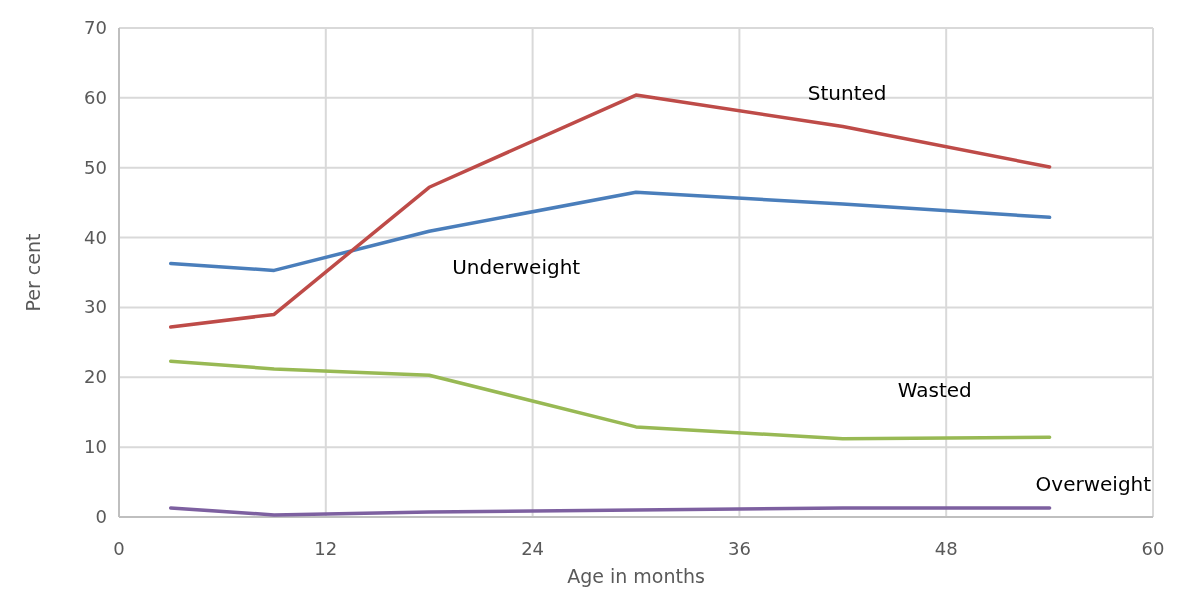  I want to click on y-tick-label: 70, so click(95, 27).